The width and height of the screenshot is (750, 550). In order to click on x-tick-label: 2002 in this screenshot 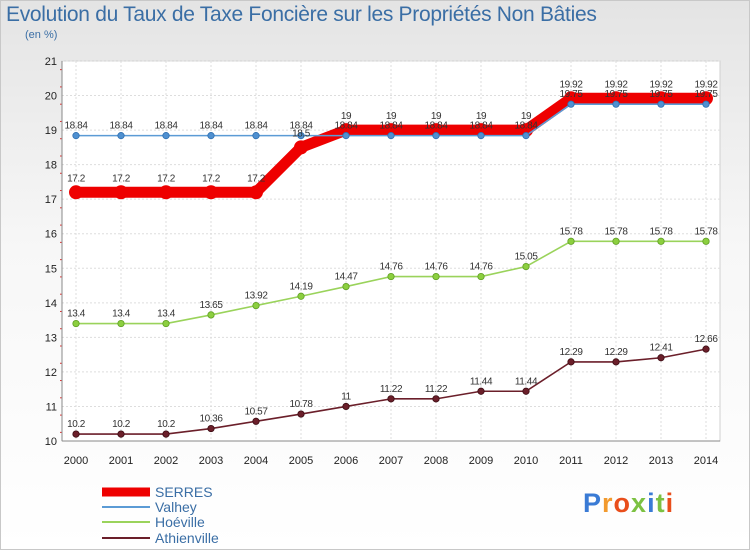, I will do `click(166, 461)`.